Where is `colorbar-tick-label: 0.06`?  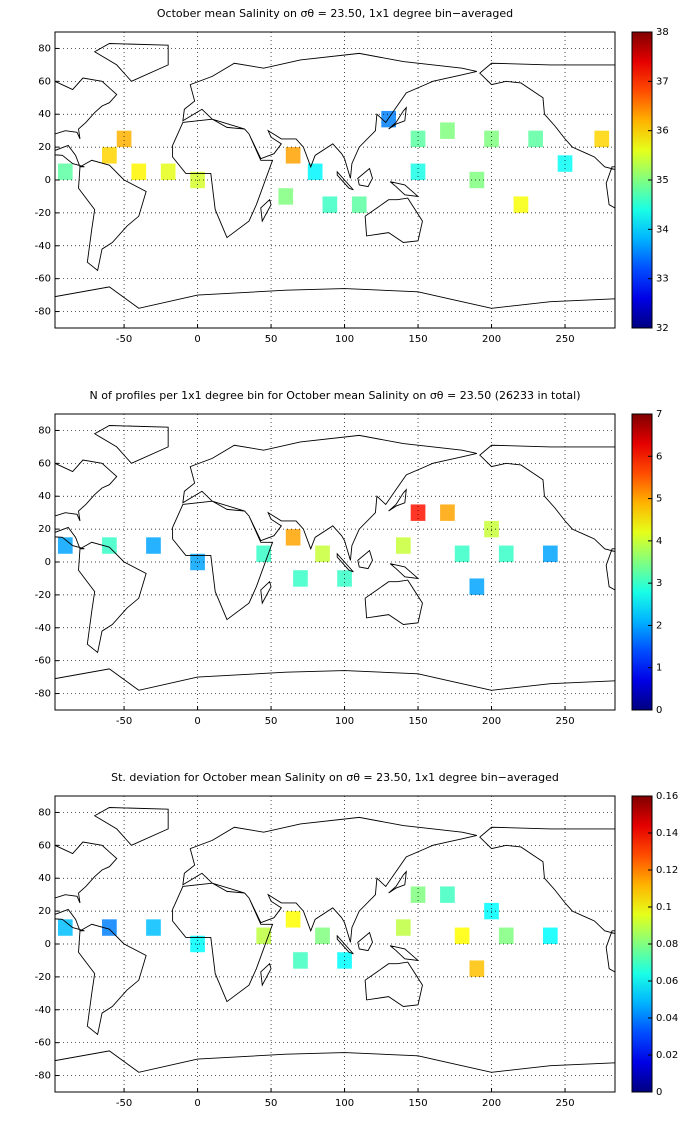
colorbar-tick-label: 0.06 is located at coordinates (667, 981).